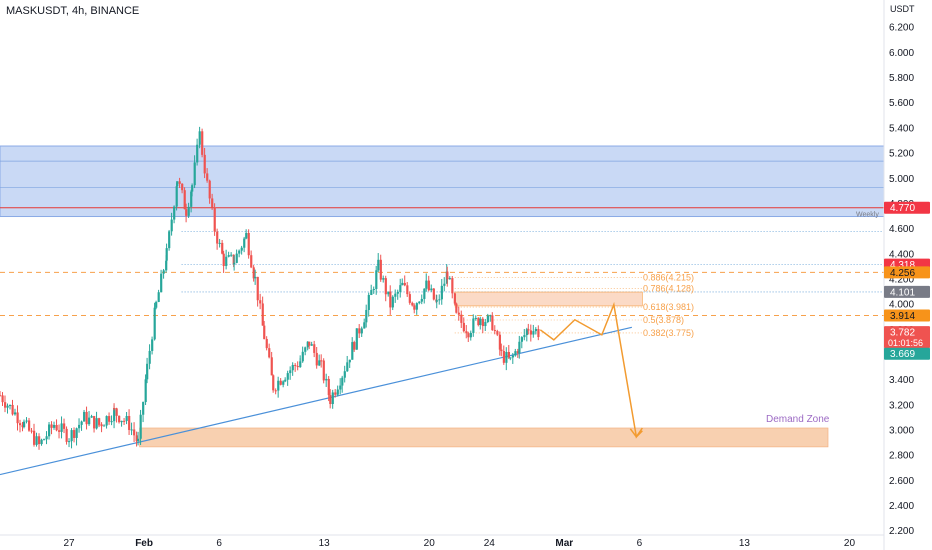  What do you see at coordinates (901, 229) in the screenshot?
I see `price-axis-tick: 4.600` at bounding box center [901, 229].